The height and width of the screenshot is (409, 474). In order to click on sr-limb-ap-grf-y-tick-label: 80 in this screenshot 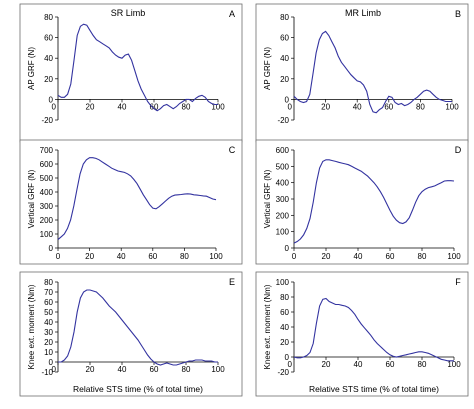, I will do `click(48, 17)`.